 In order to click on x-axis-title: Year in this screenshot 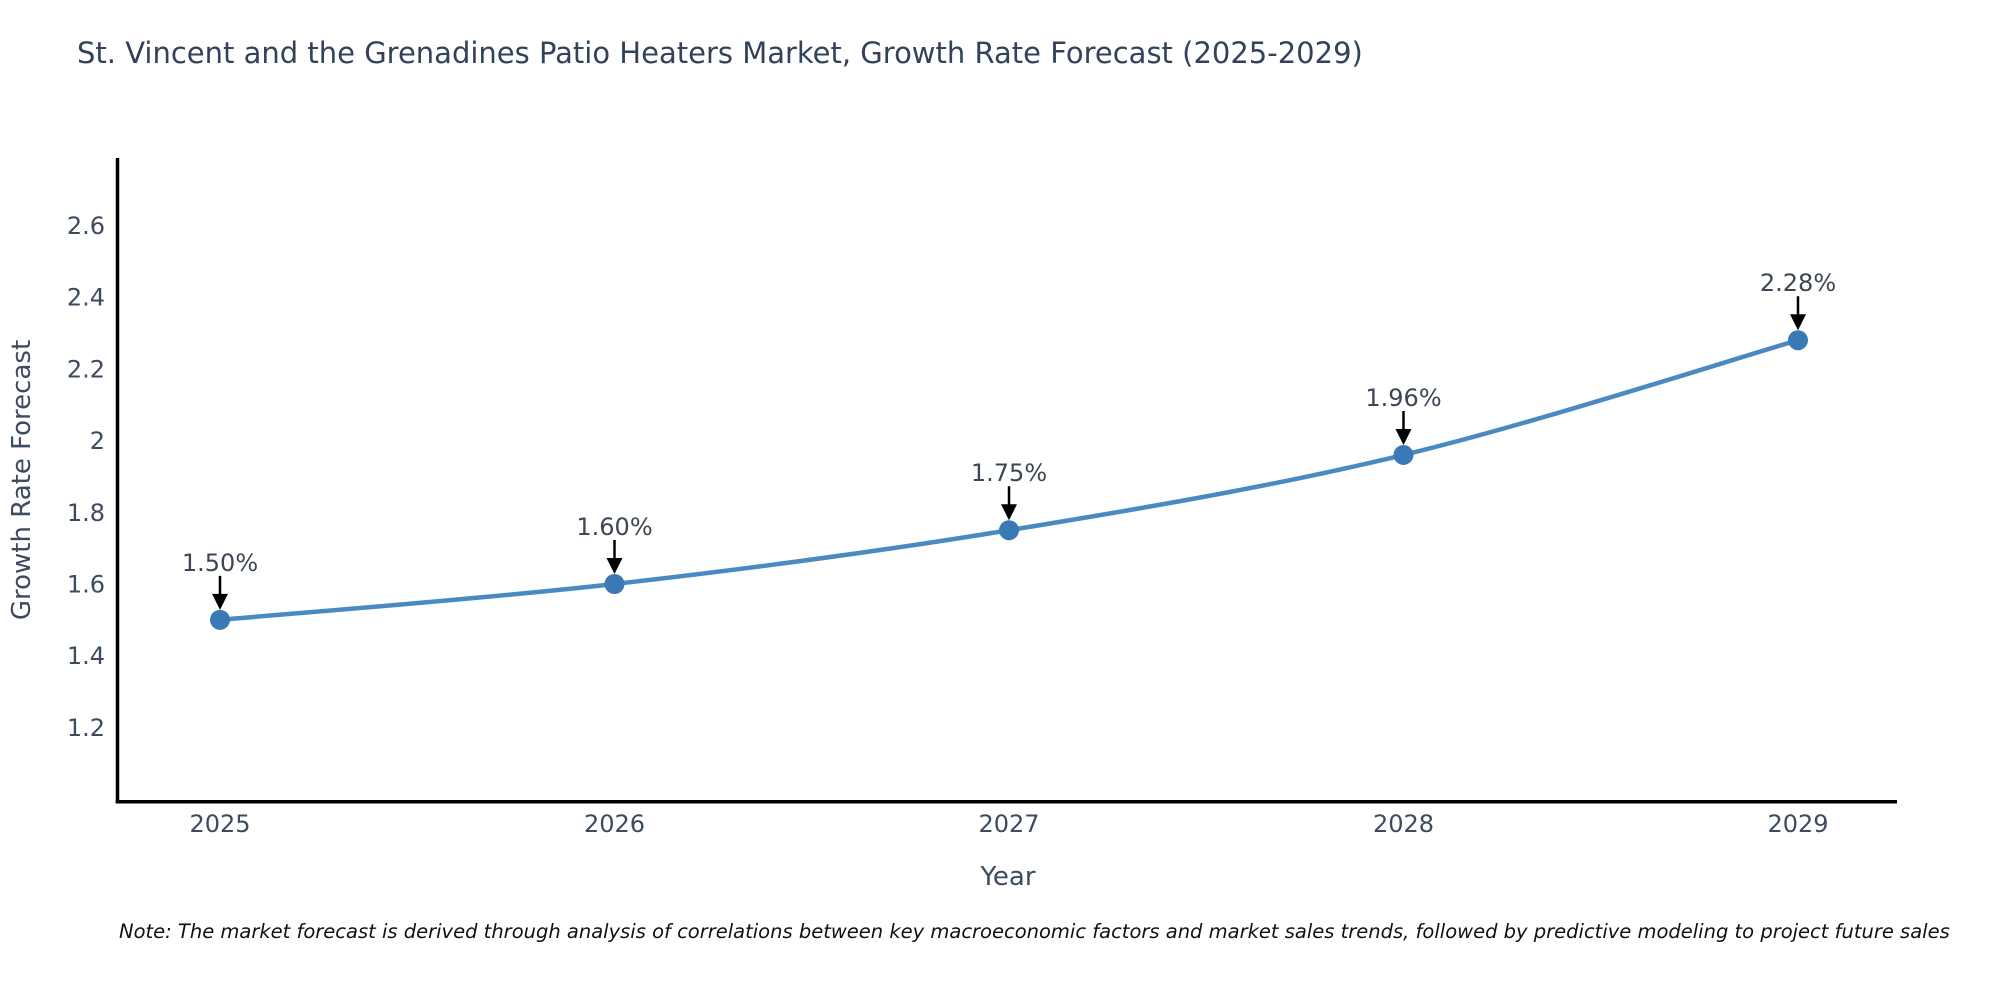, I will do `click(1007, 877)`.